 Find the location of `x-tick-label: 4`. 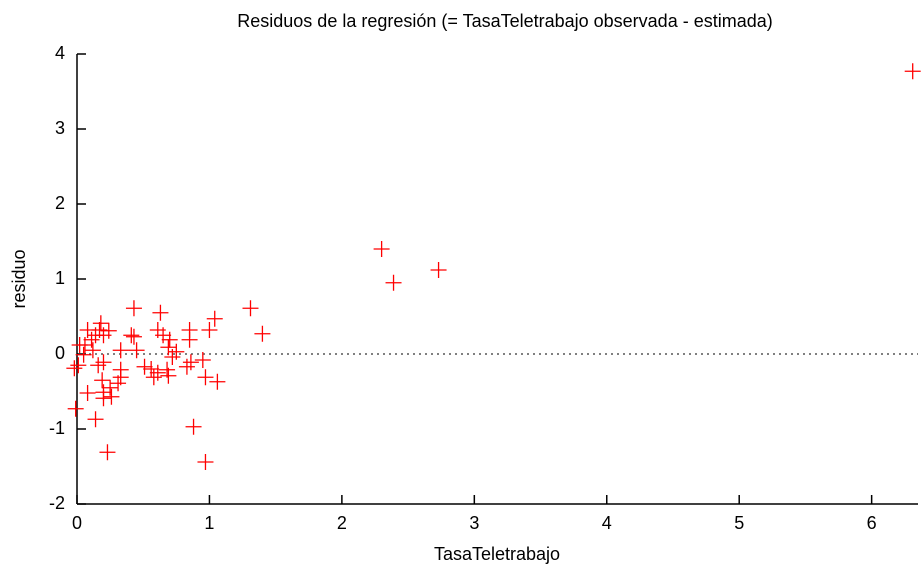

x-tick-label: 4 is located at coordinates (607, 523).